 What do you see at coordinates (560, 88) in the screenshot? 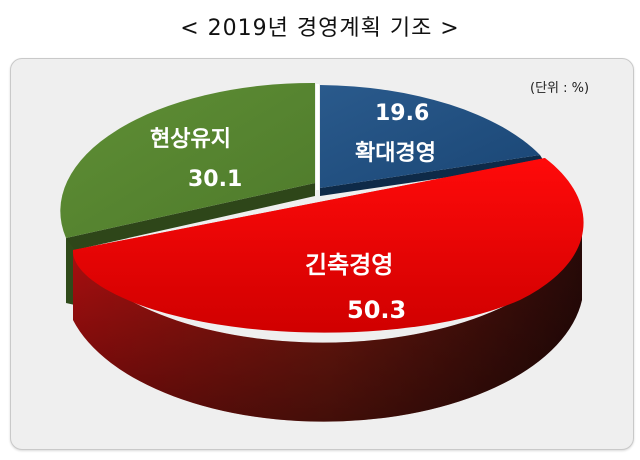
I see `unit-label: (단위 : %)` at bounding box center [560, 88].